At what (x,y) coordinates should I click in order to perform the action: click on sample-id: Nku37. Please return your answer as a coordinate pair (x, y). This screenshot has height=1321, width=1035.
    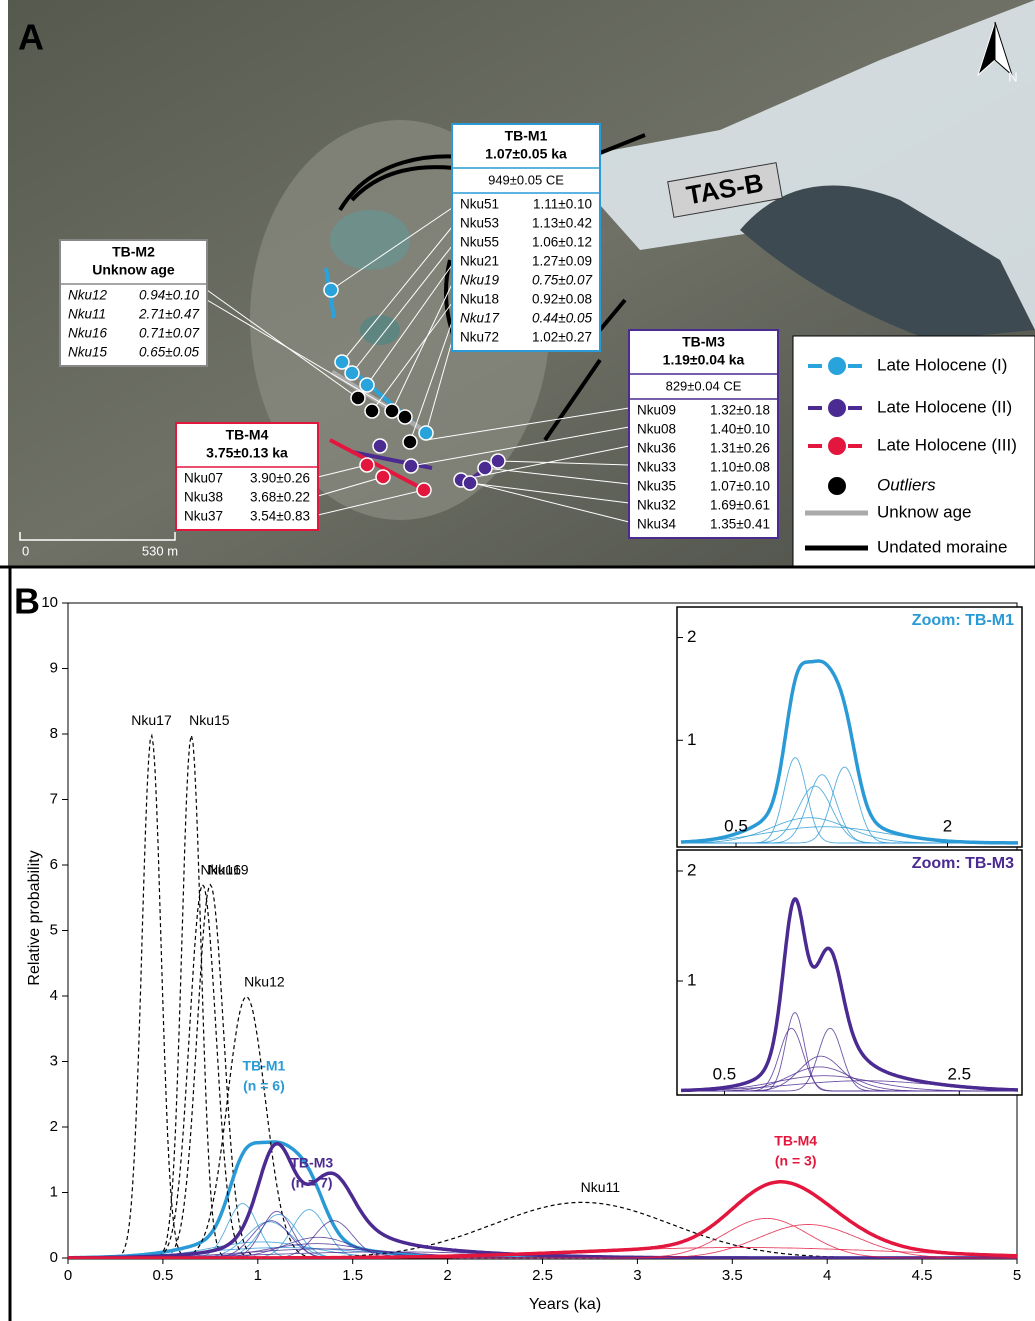
    Looking at the image, I should click on (203, 516).